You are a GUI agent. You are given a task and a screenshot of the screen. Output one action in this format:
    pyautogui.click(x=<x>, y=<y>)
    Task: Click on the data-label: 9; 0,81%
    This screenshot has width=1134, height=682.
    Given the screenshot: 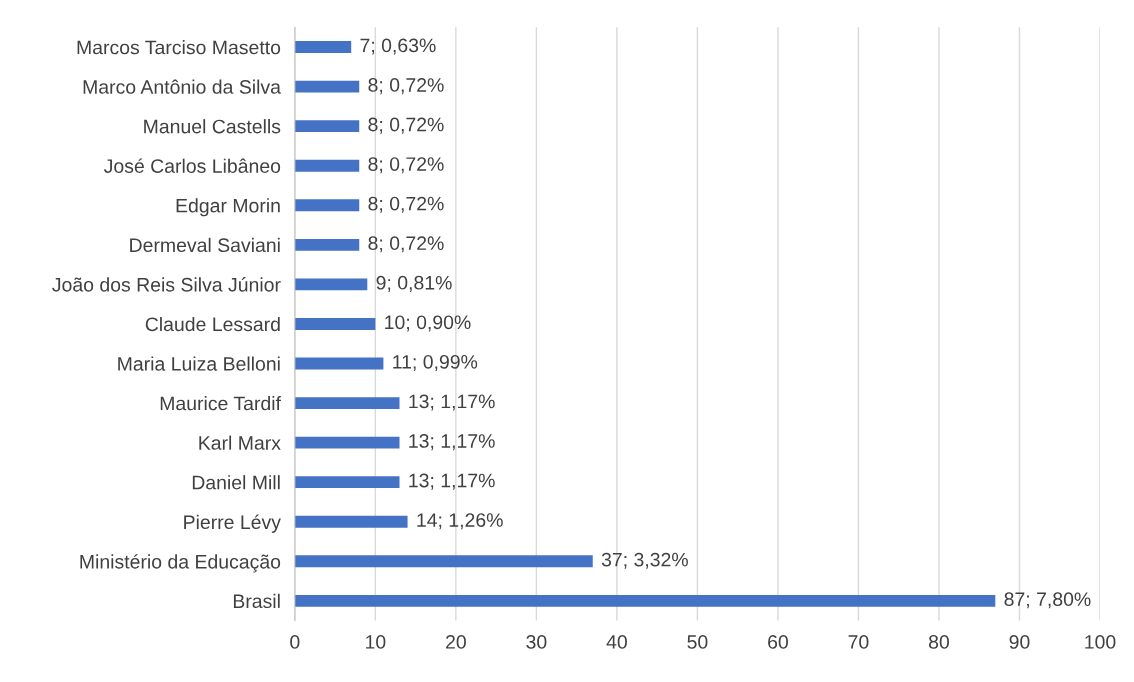 What is the action you would take?
    pyautogui.click(x=414, y=283)
    